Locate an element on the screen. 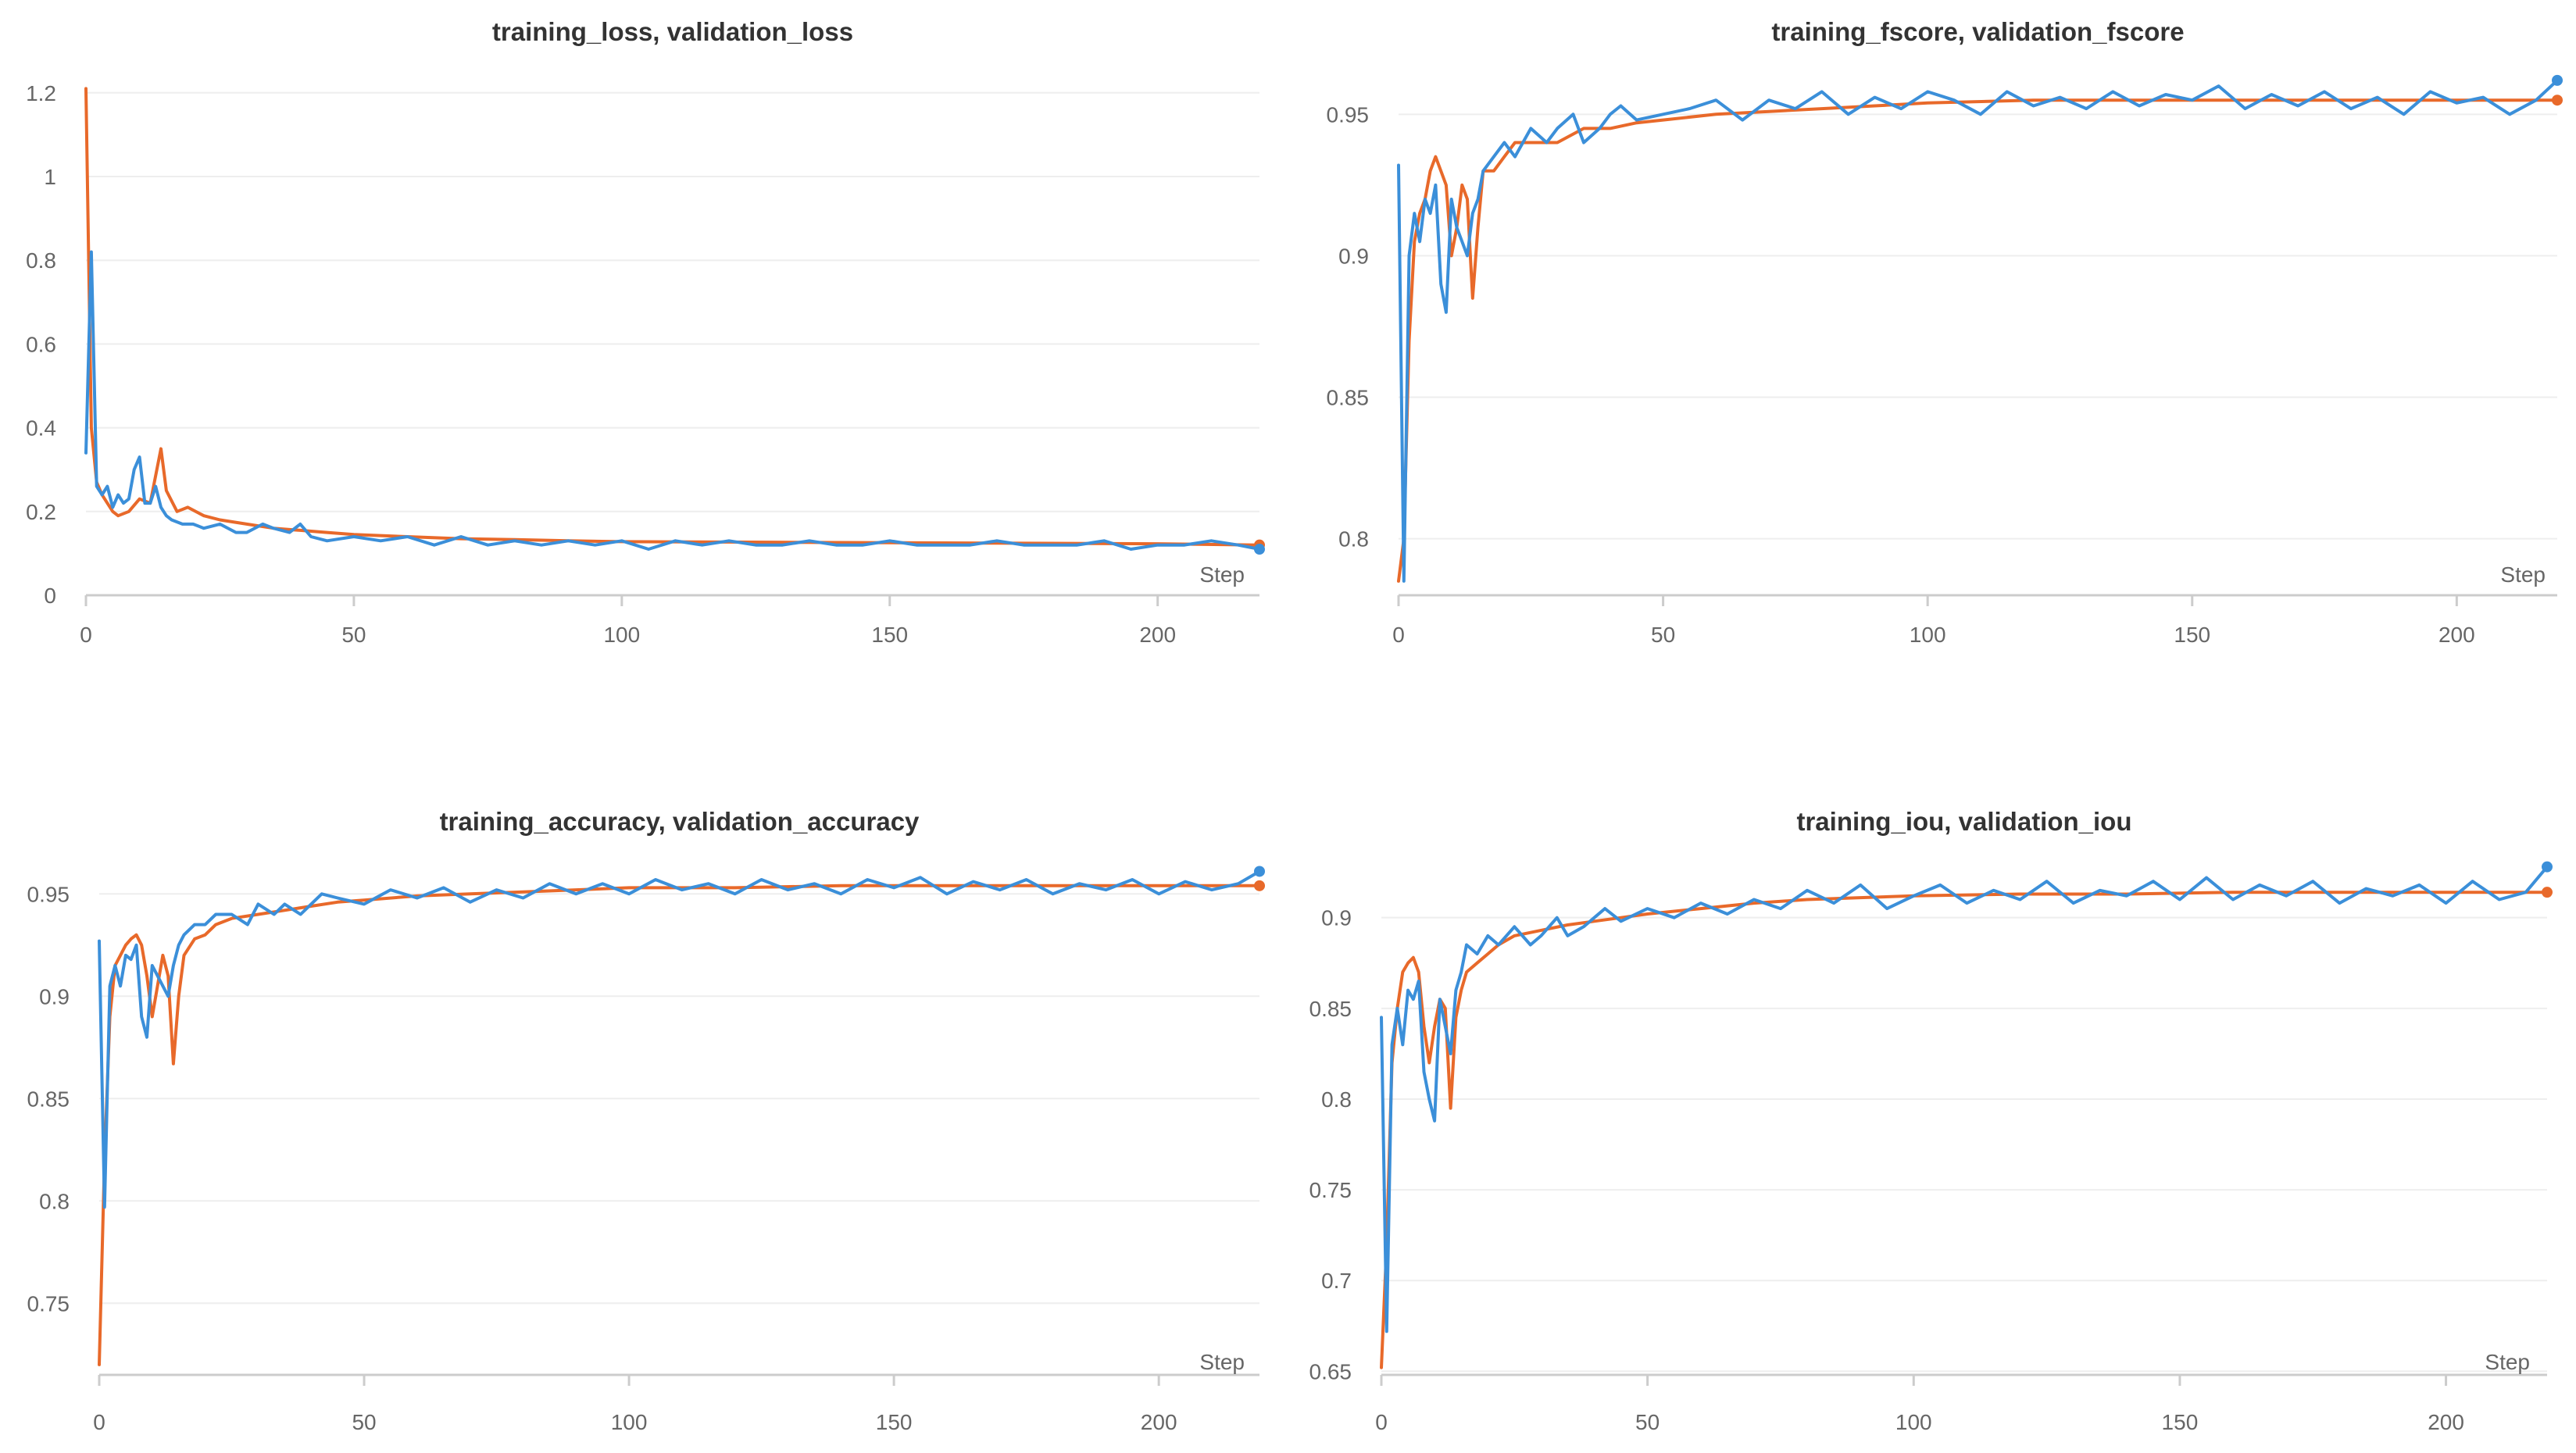  chart-title: training_accuracy, validation_accuracy is located at coordinates (680, 821).